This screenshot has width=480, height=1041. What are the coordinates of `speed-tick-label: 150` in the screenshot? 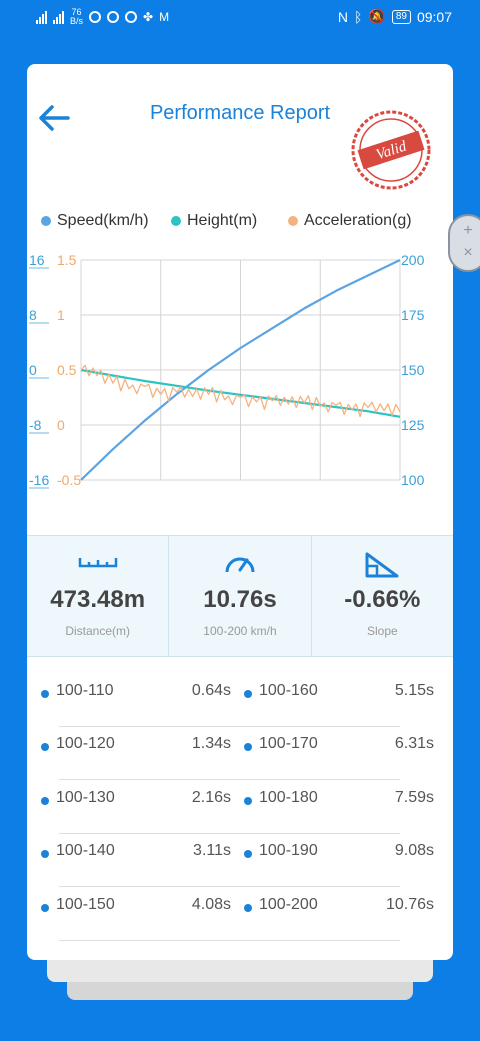 It's located at (413, 370).